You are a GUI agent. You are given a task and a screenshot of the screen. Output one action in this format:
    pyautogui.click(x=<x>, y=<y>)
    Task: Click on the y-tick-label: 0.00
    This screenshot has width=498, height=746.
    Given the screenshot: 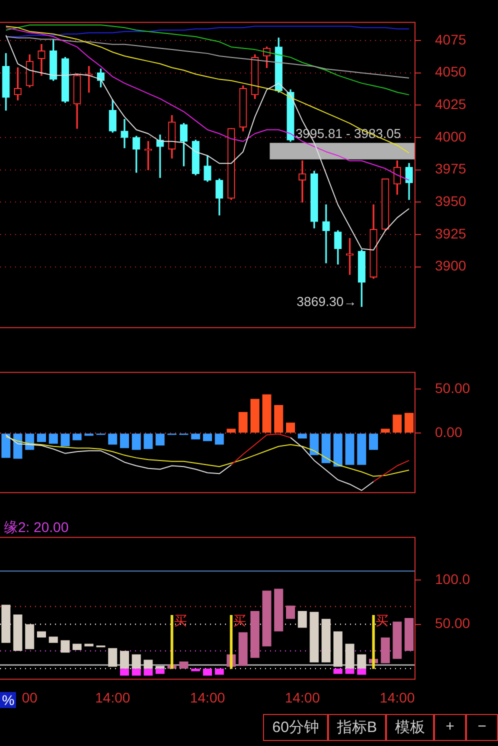 What is the action you would take?
    pyautogui.click(x=448, y=432)
    